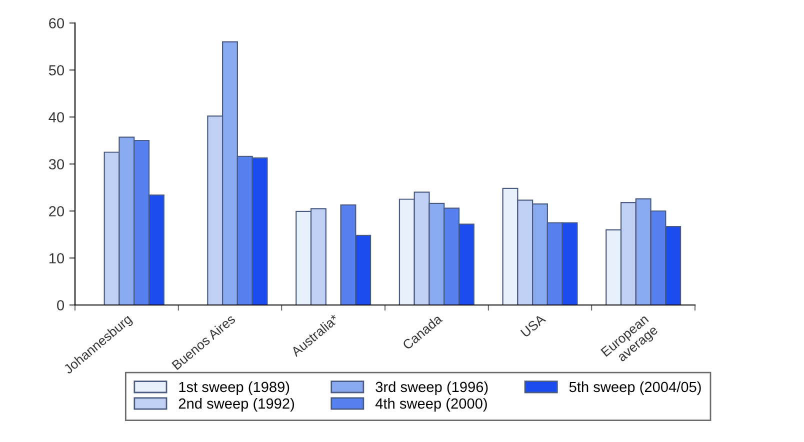 The height and width of the screenshot is (442, 804). Describe the element at coordinates (56, 70) in the screenshot. I see `y-tick-label: 50` at that location.